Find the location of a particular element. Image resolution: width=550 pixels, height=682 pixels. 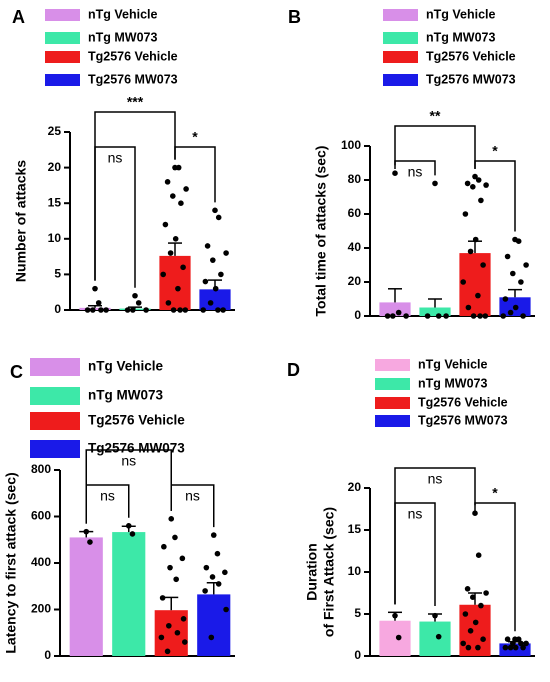

y-axis-label: Duration is located at coordinates (312, 572).